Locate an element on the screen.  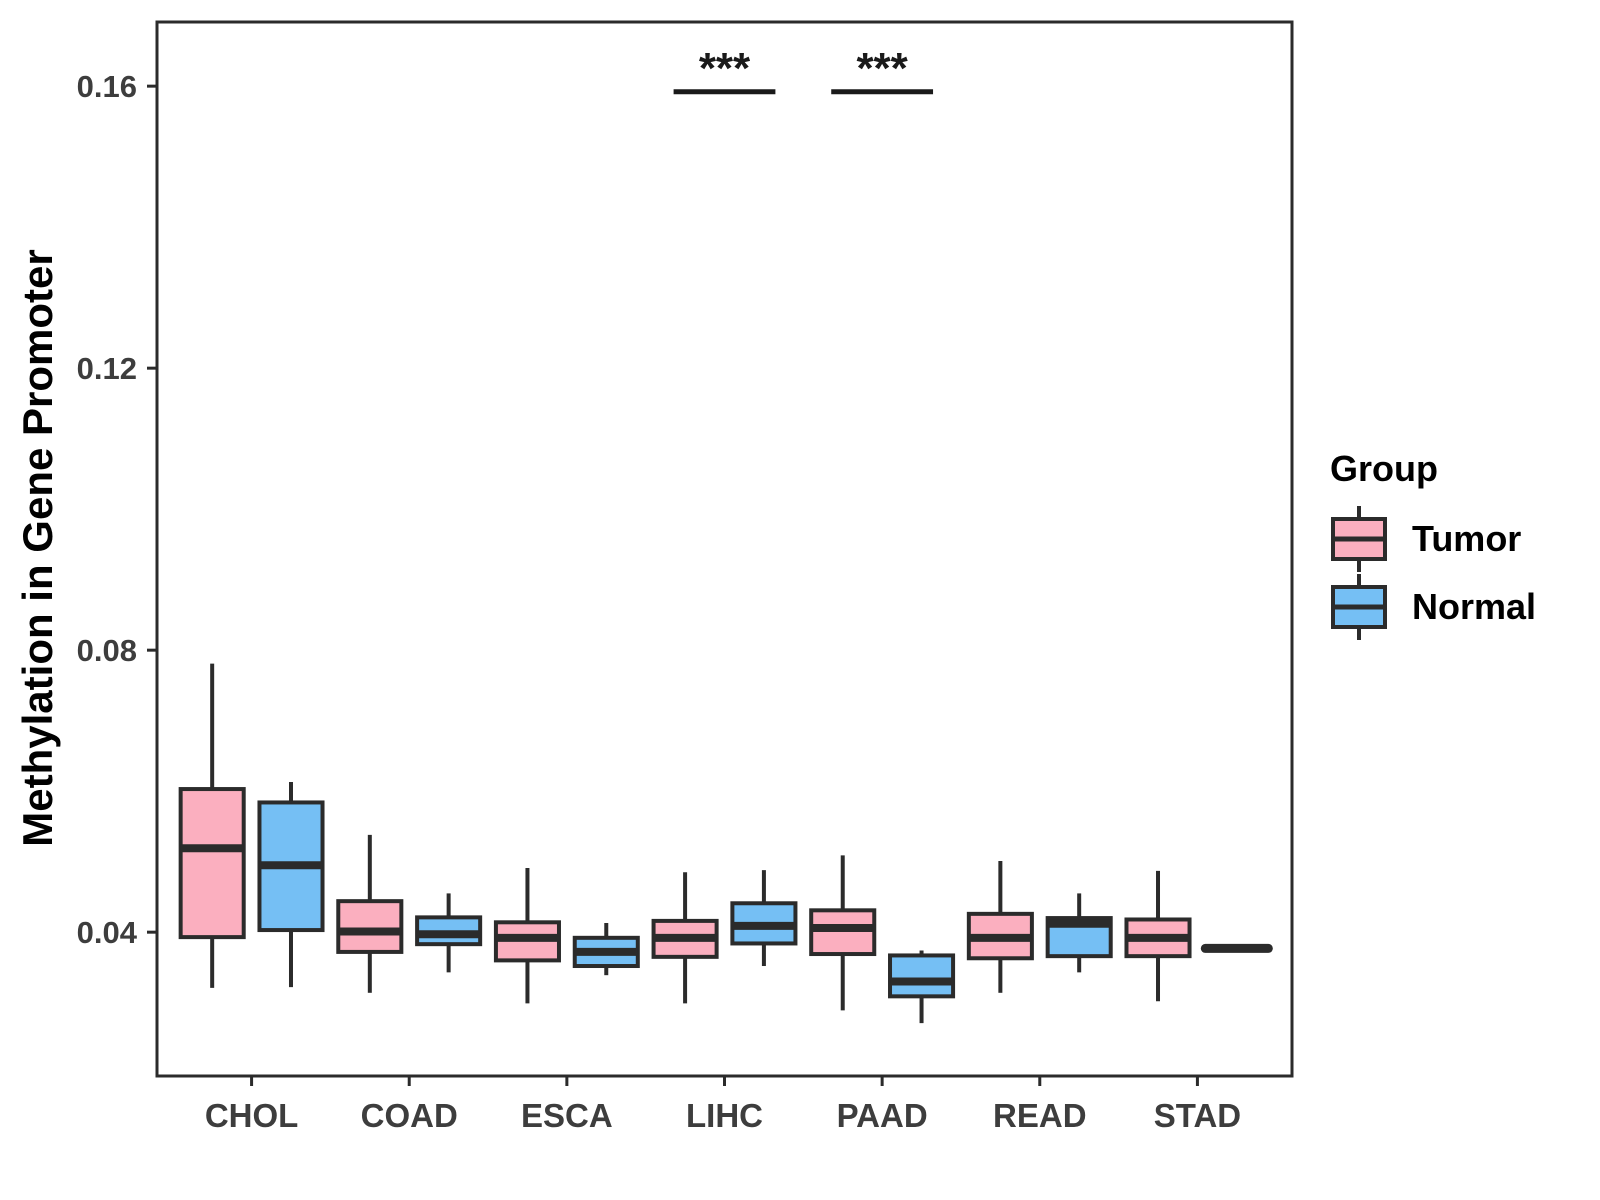
boxplot-stad-tumor is located at coordinates (1158, 936).